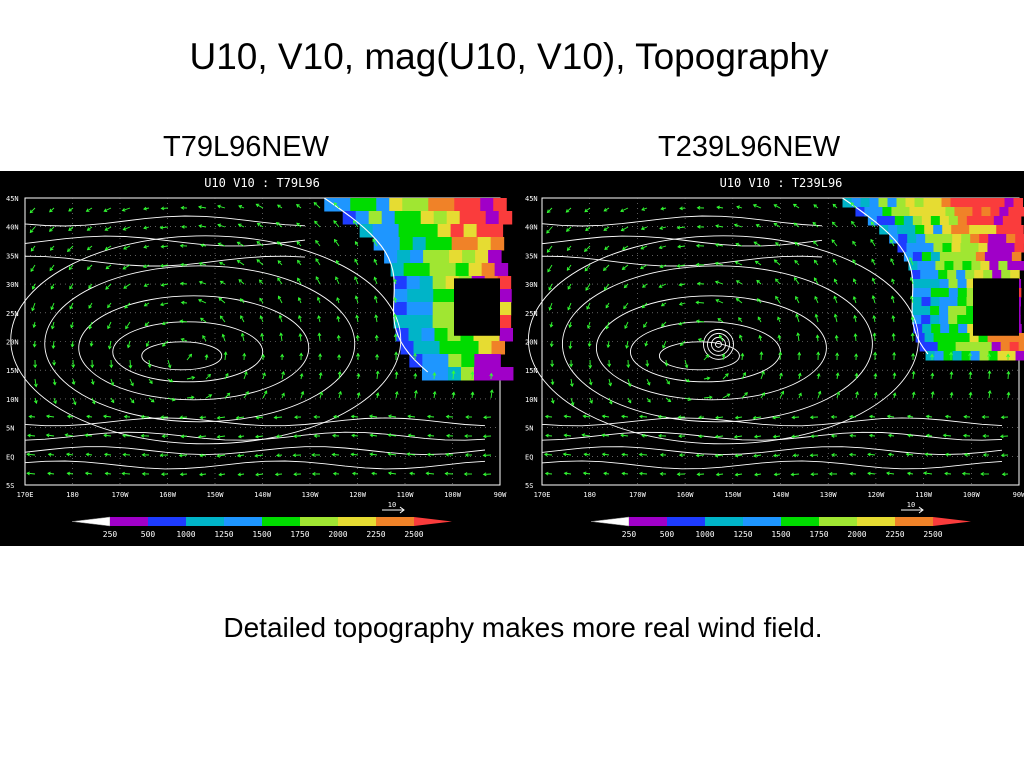 The height and width of the screenshot is (768, 1024). I want to click on colorbar-label: 250, so click(110, 534).